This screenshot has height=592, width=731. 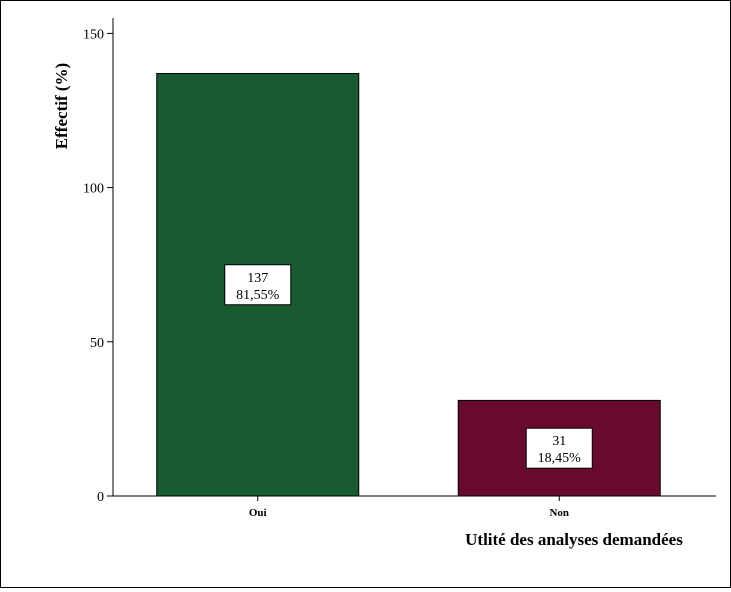 What do you see at coordinates (559, 513) in the screenshot?
I see `x-tick-label-non: Non` at bounding box center [559, 513].